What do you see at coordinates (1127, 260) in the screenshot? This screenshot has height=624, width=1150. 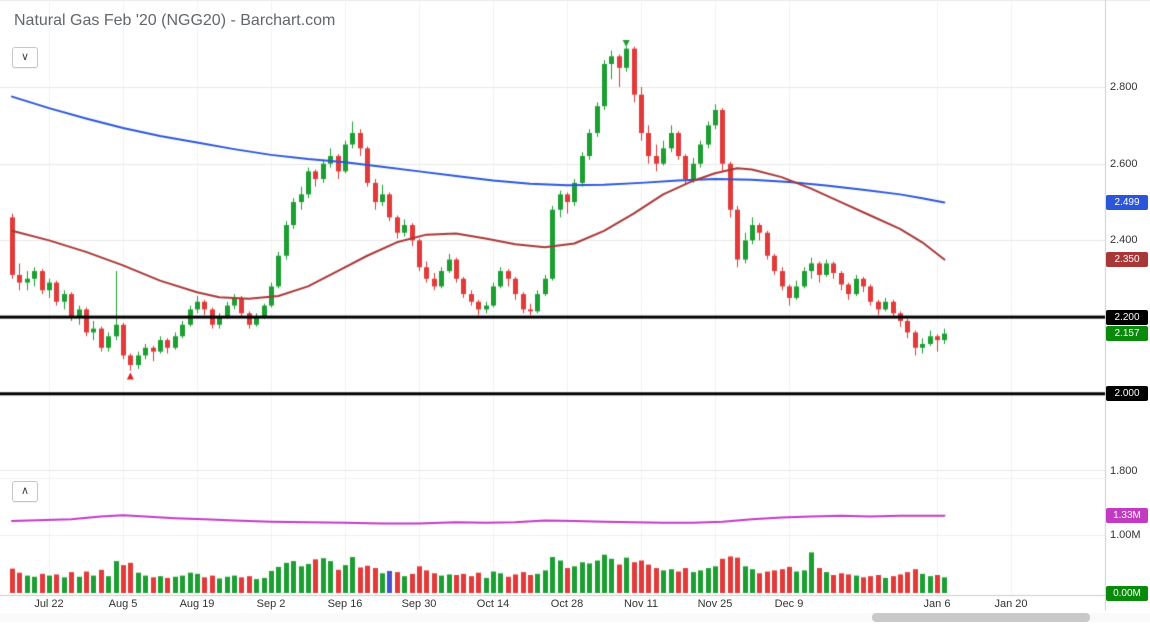 I see `ma-red-value-badge: 2.350` at bounding box center [1127, 260].